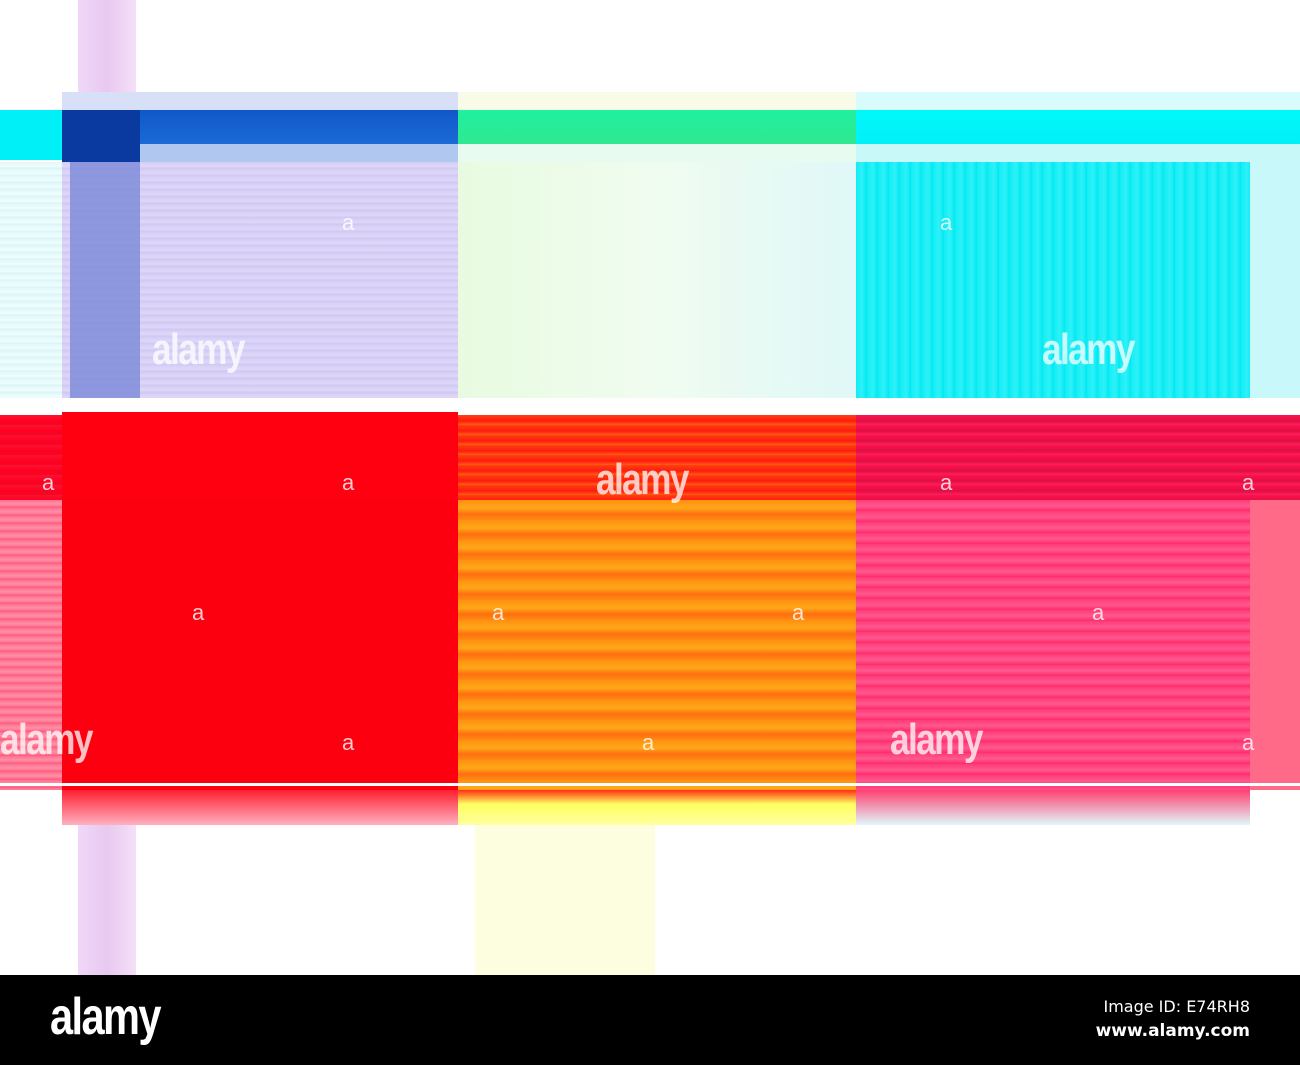 Image resolution: width=1300 pixels, height=1065 pixels. I want to click on red-band-right, so click(1078, 457).